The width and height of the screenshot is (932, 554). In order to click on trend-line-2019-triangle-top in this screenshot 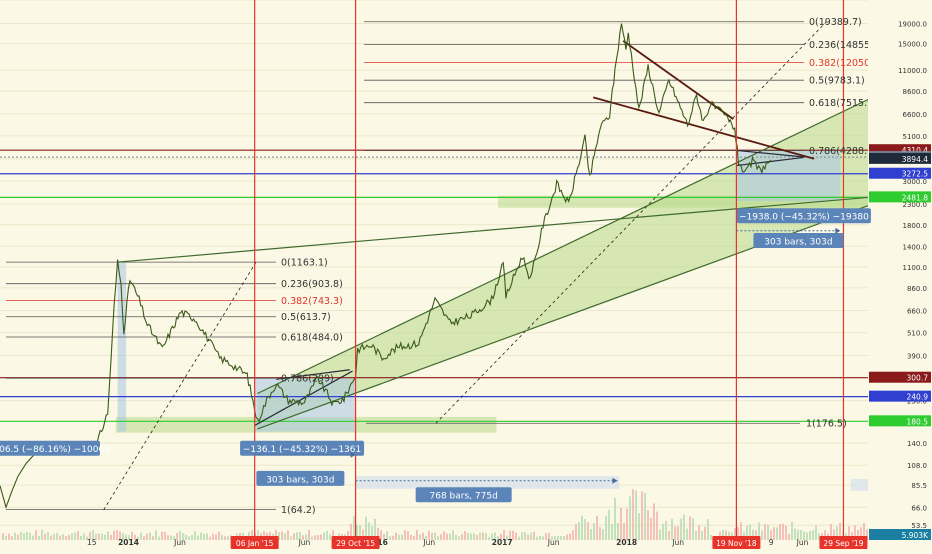, I will do `click(770, 153)`.